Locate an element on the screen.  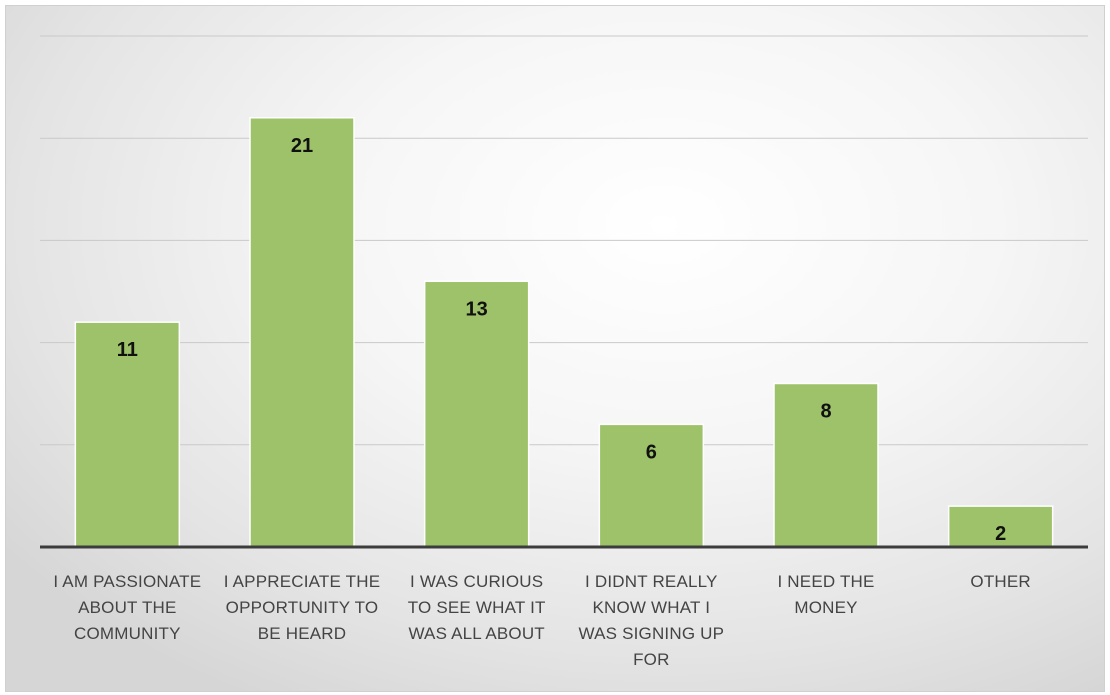
category-label: WAS ALL ABOUT is located at coordinates (476, 633).